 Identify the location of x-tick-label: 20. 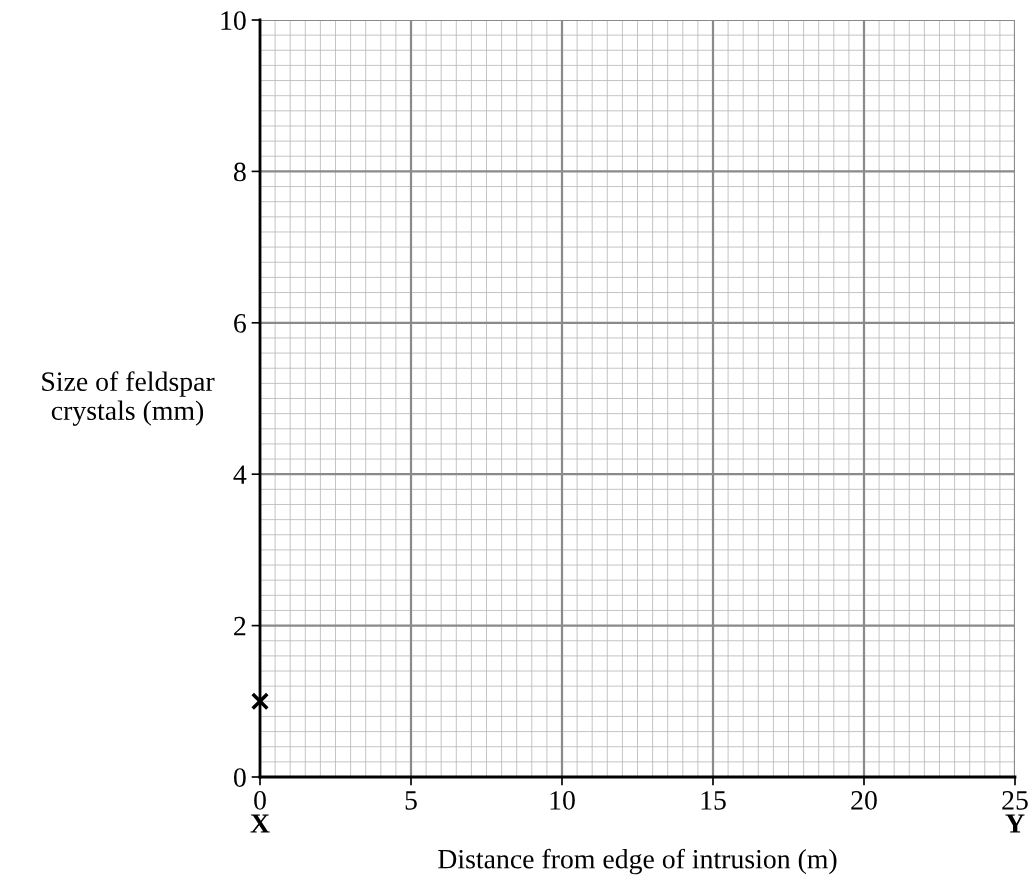
(864, 800).